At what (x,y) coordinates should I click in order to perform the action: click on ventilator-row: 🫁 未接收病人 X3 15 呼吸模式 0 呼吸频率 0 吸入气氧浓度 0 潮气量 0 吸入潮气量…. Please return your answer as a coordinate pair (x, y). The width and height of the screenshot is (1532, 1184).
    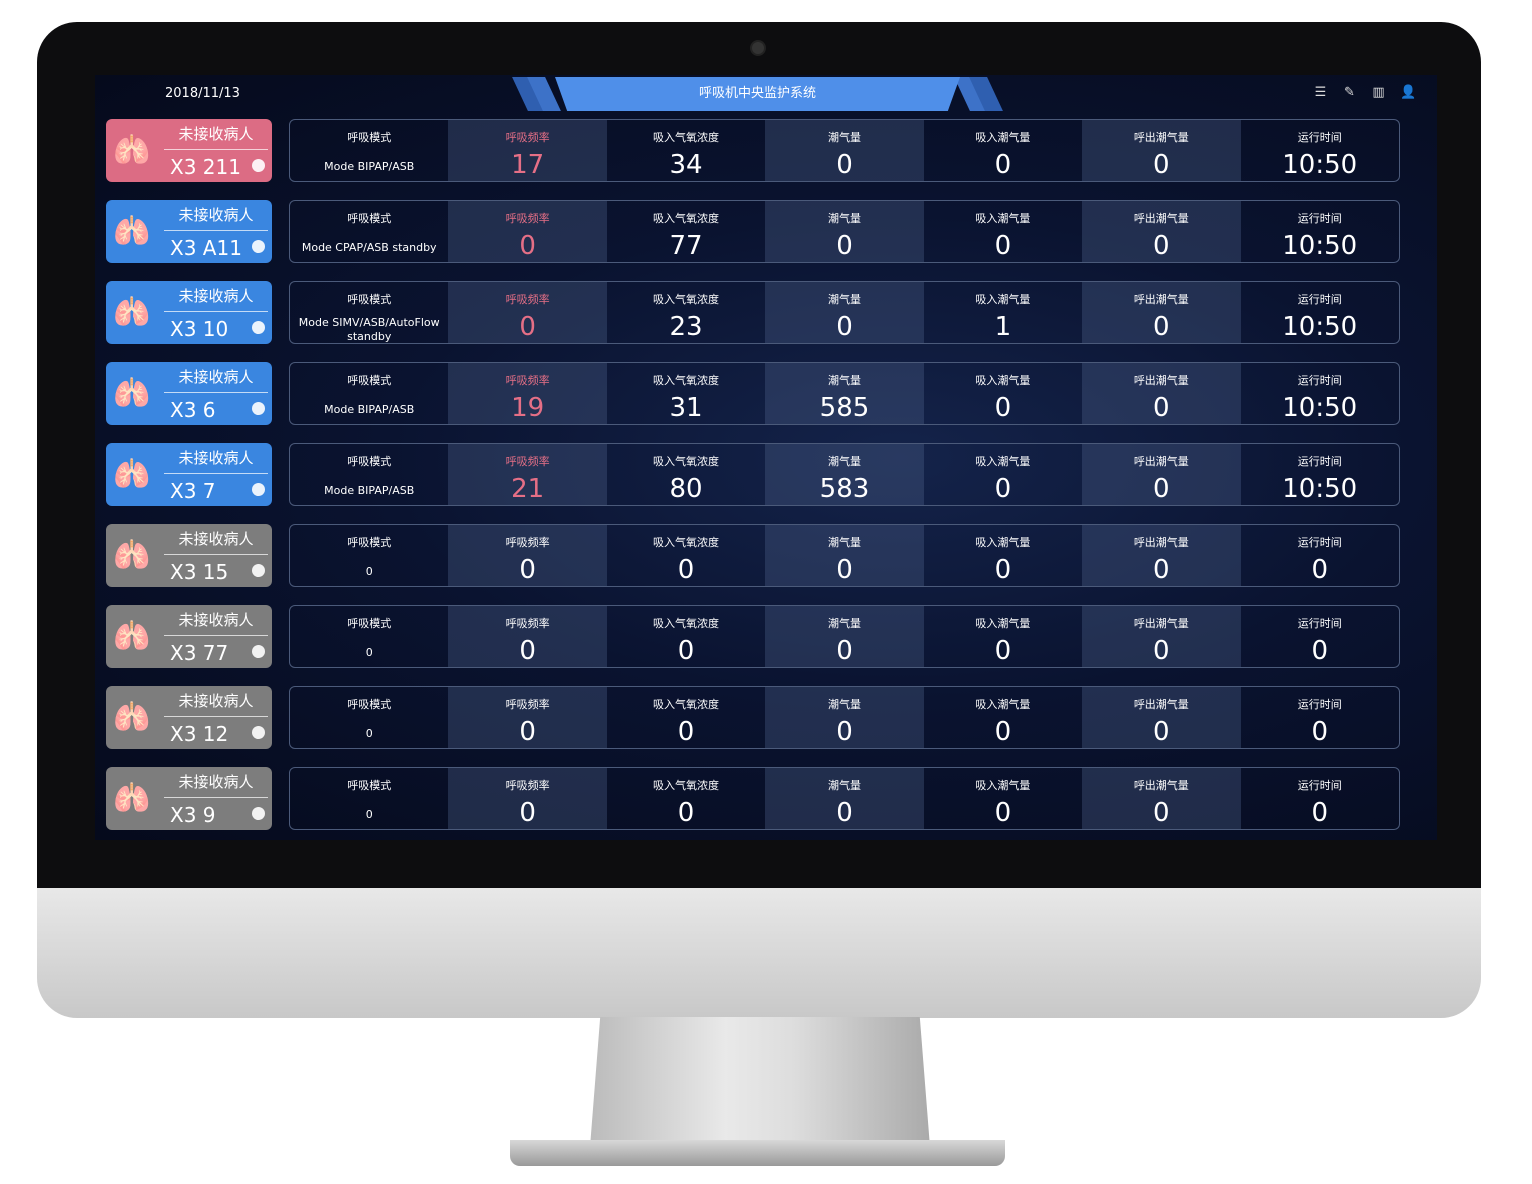
    Looking at the image, I should click on (753, 555).